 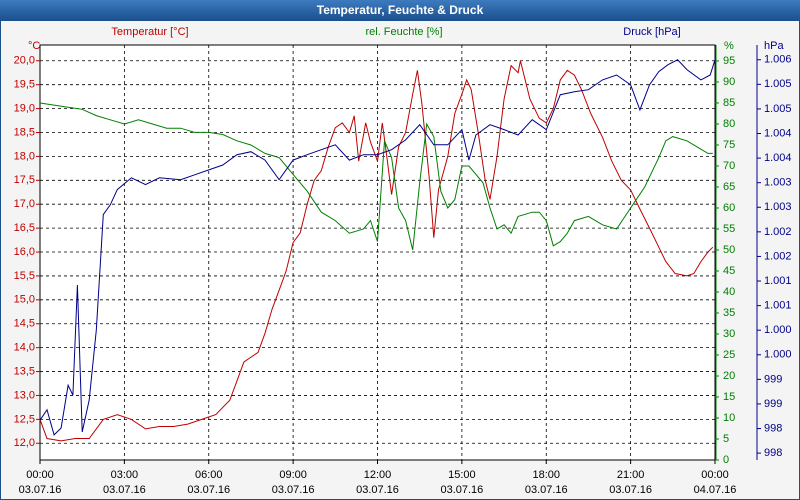 What do you see at coordinates (24, 61) in the screenshot?
I see `y-tick-label: 20,0` at bounding box center [24, 61].